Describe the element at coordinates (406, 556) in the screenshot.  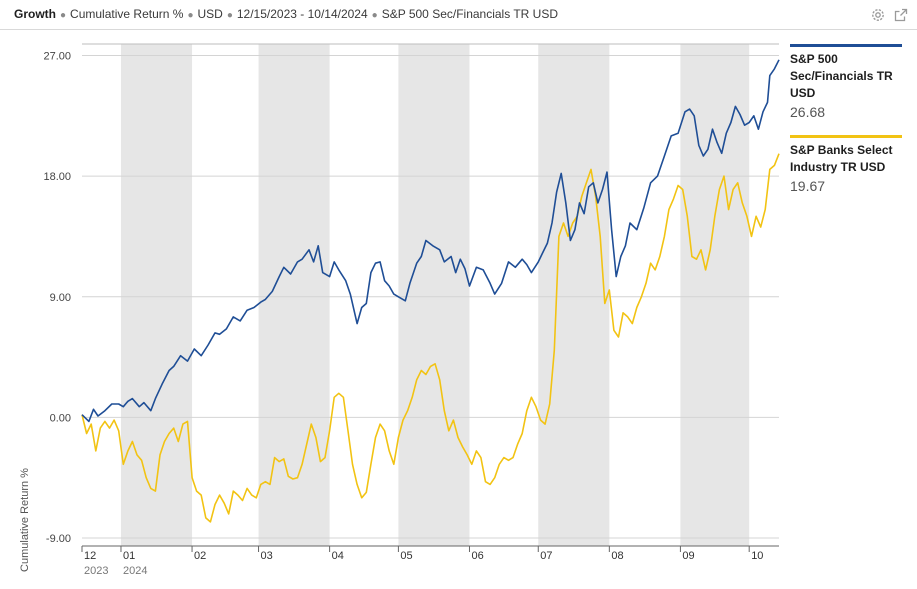
I see `x-tick-label: 05` at that location.